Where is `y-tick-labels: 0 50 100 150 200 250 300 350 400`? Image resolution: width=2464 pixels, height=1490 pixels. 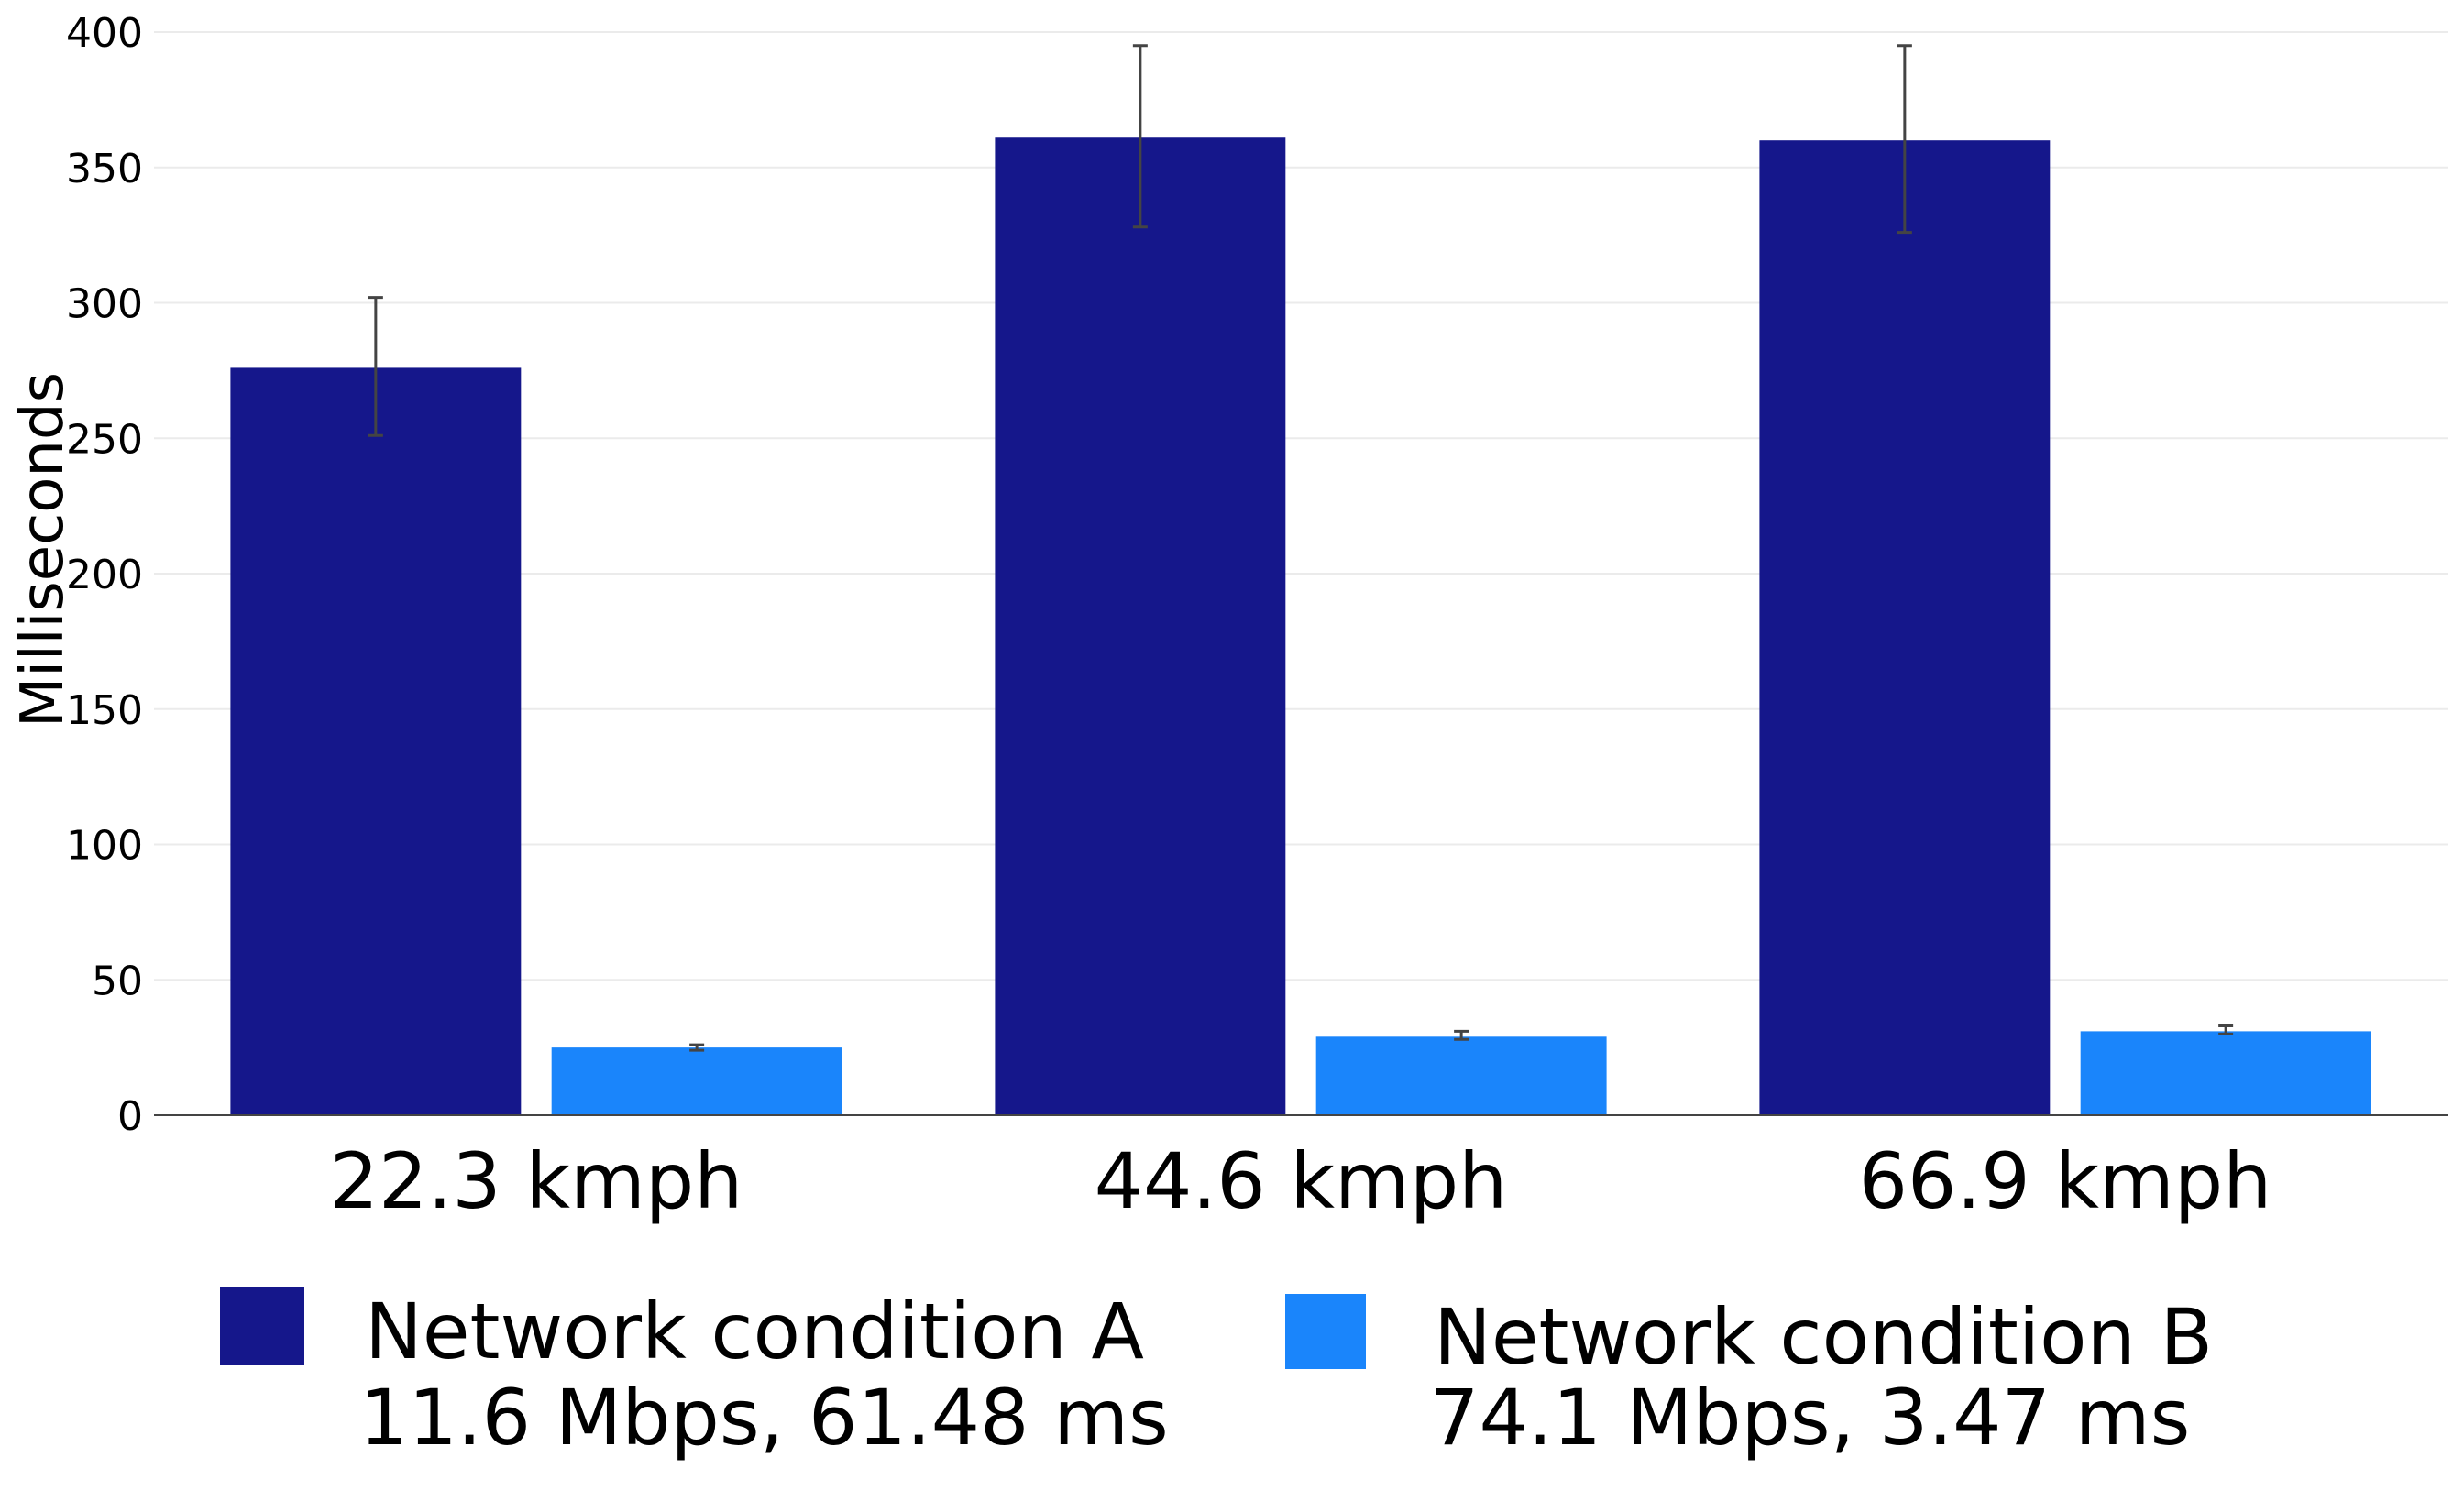 y-tick-labels: 0 50 100 150 200 250 300 350 400 is located at coordinates (104, 575).